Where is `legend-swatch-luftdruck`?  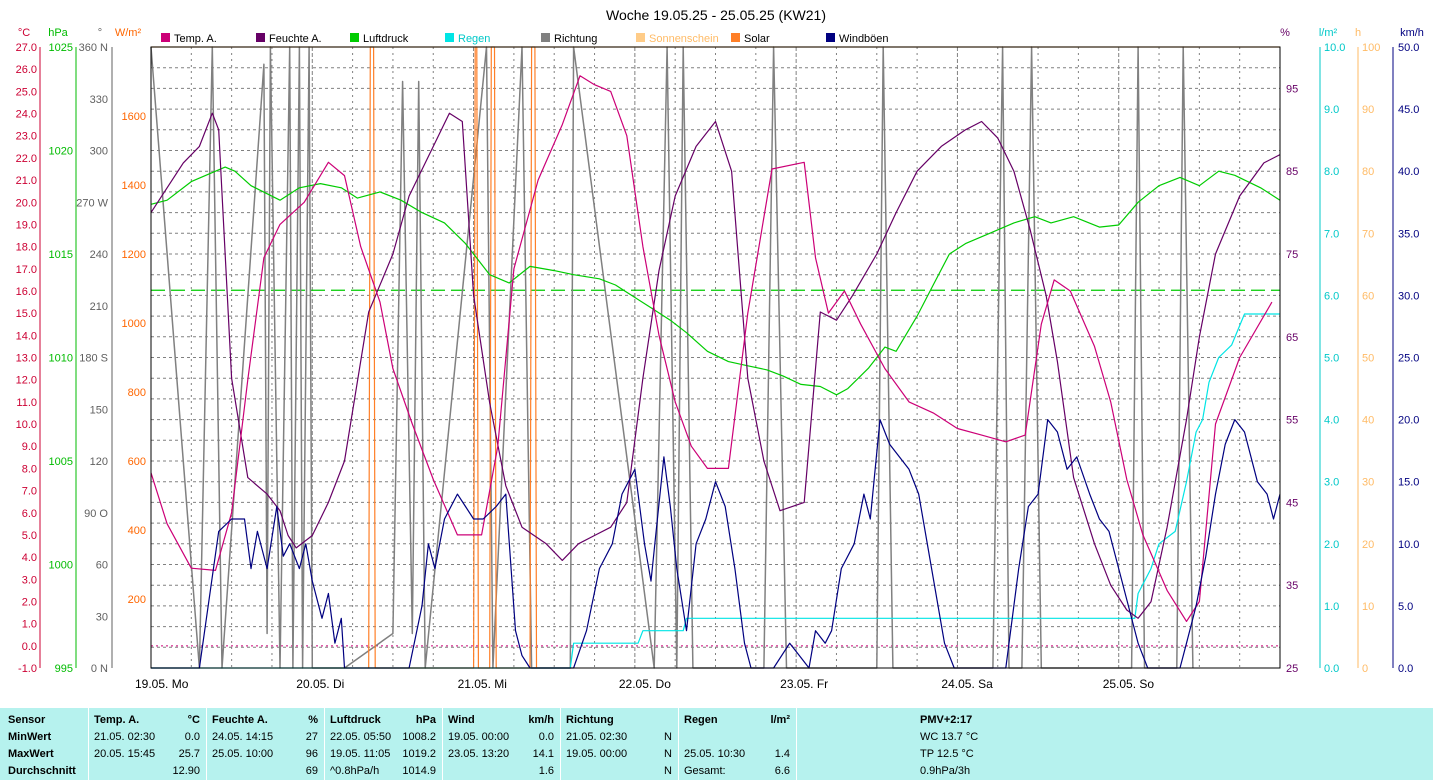
legend-swatch-luftdruck is located at coordinates (354, 37).